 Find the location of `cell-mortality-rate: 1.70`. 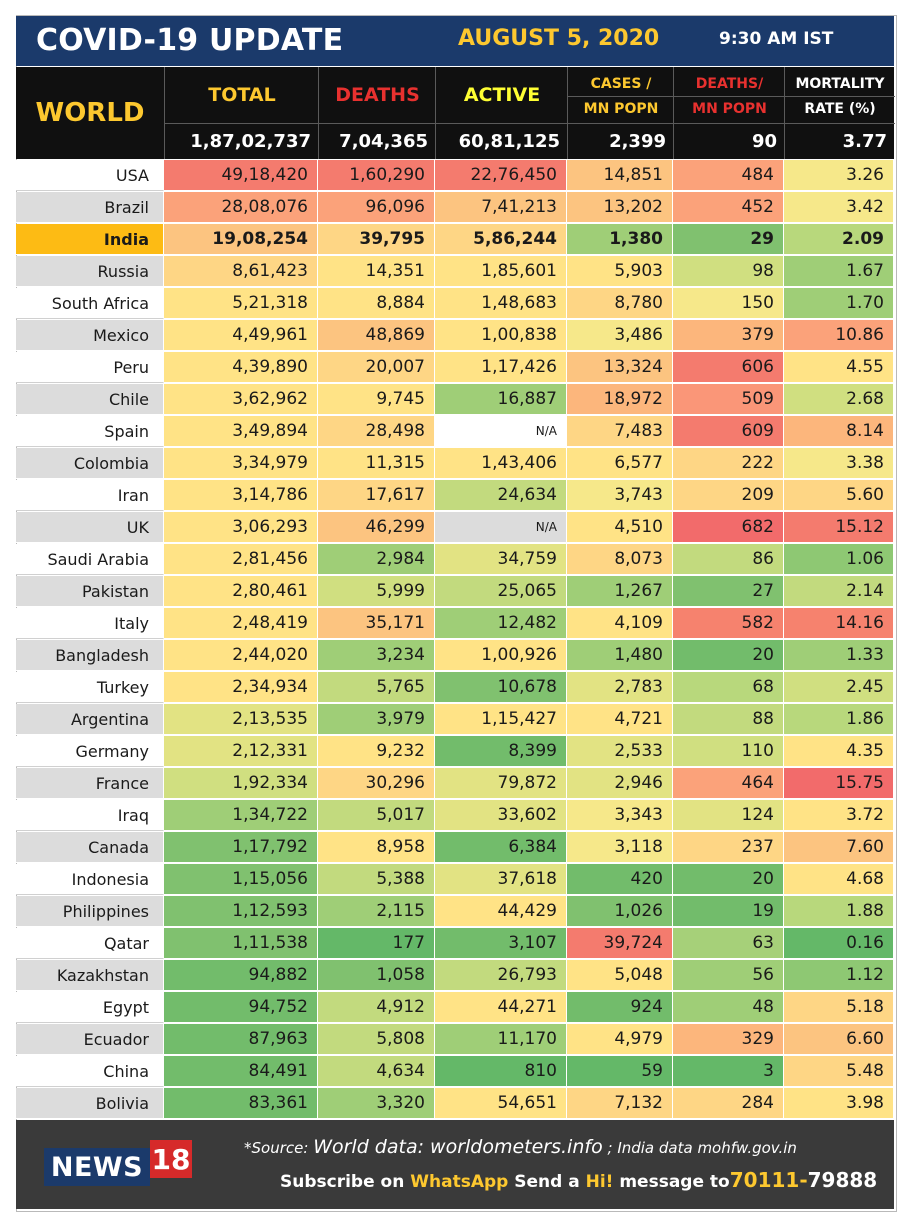

cell-mortality-rate: 1.70 is located at coordinates (839, 303).